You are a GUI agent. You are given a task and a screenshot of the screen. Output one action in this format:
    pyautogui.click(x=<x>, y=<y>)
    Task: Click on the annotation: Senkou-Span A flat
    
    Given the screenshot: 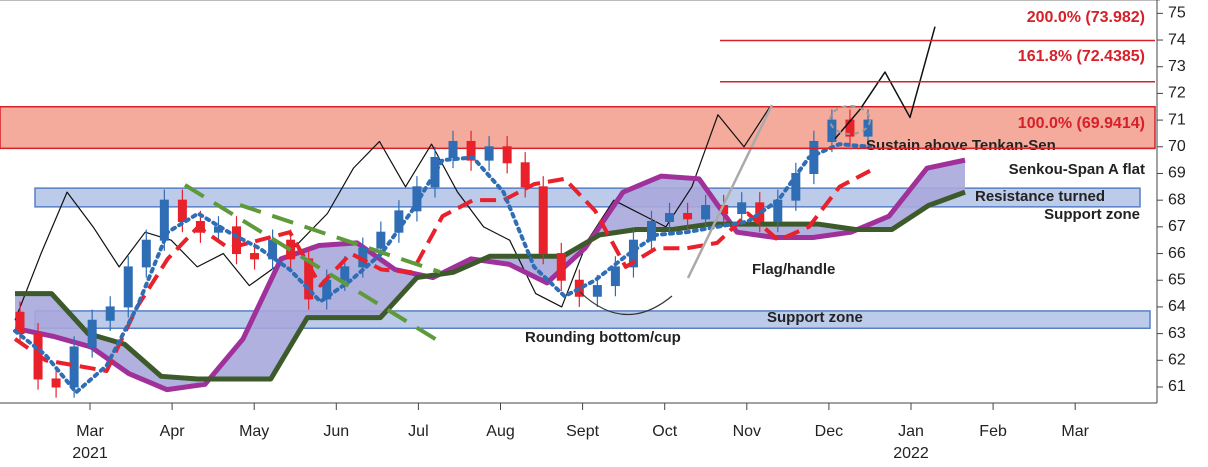 What is the action you would take?
    pyautogui.click(x=1077, y=169)
    